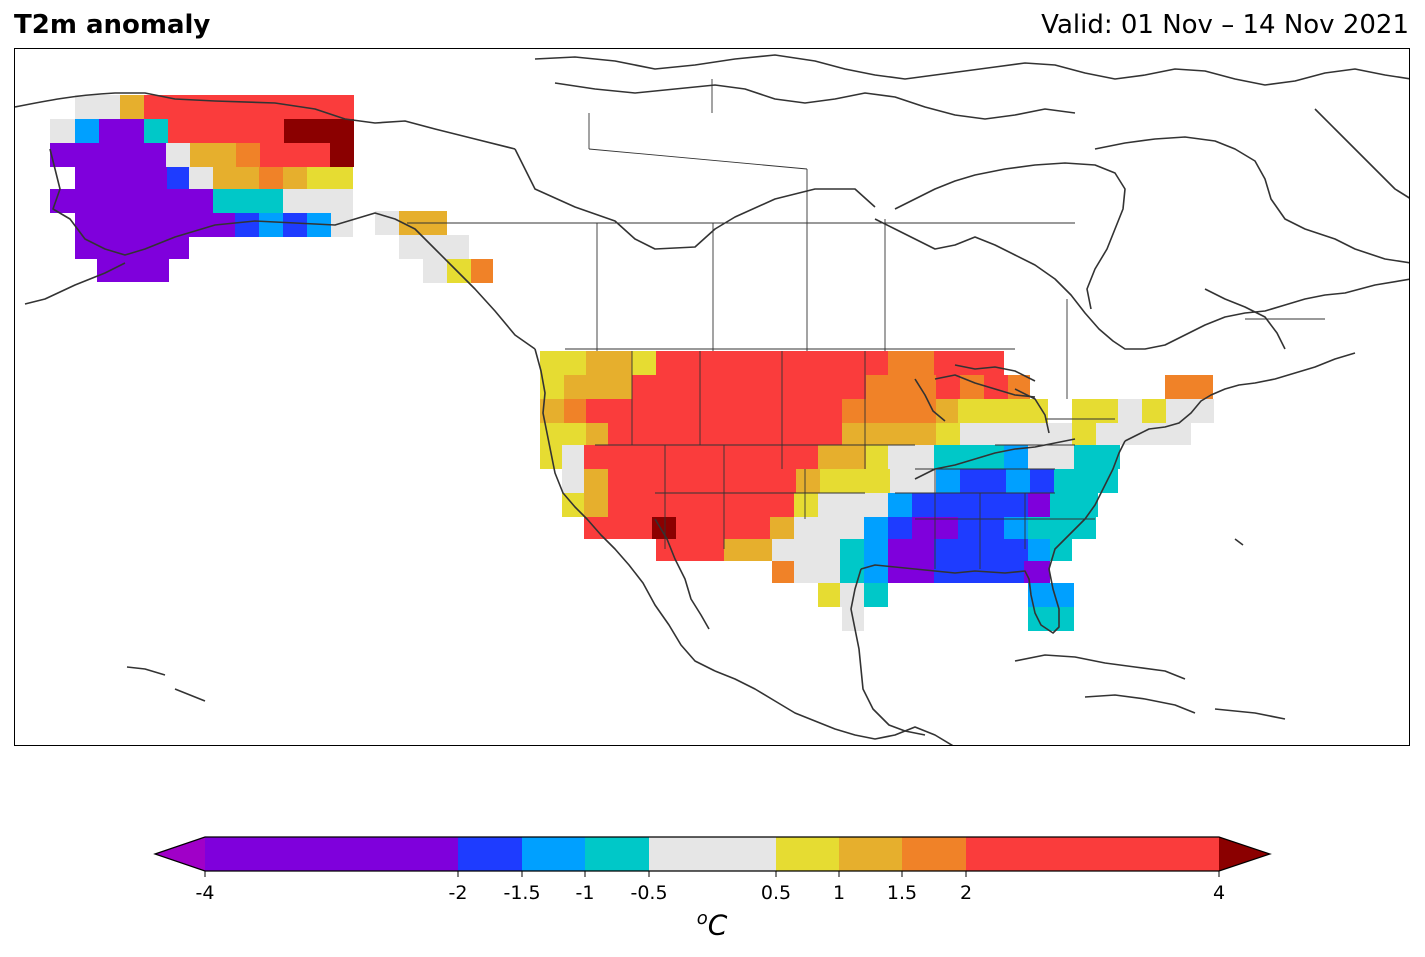  I want to click on unit-letter: C, so click(717, 925).